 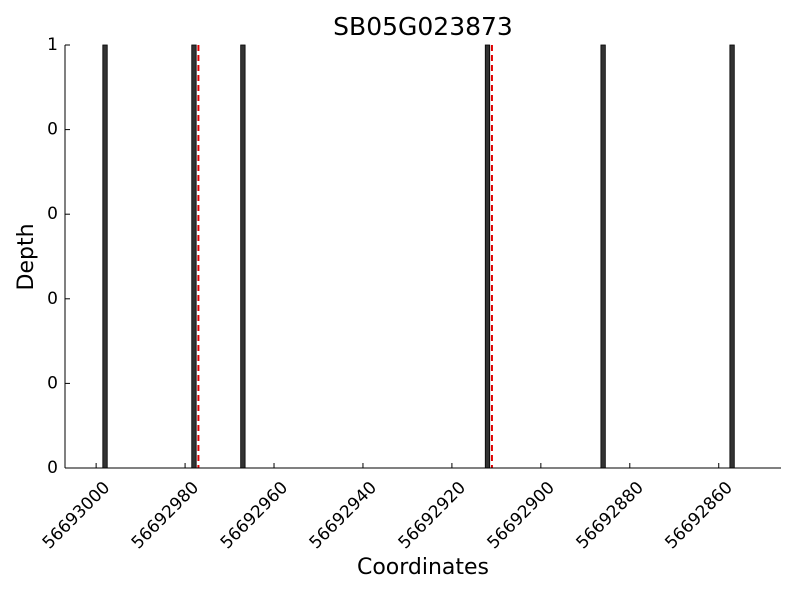 What do you see at coordinates (26, 256) in the screenshot?
I see `y-axis-label: Depth` at bounding box center [26, 256].